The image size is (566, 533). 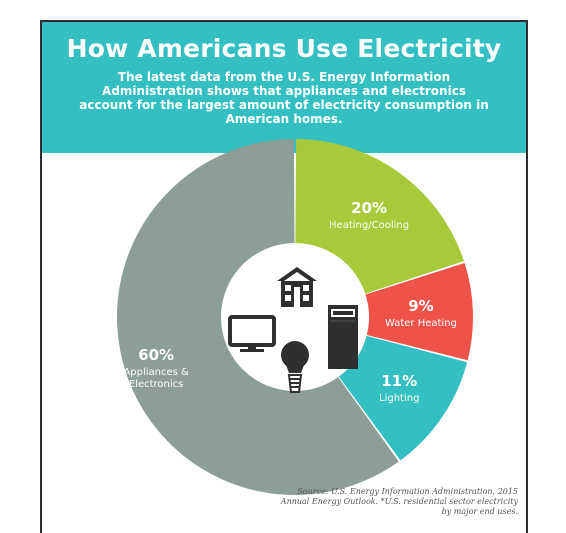 I want to click on slice-value-label: 9%, so click(x=420, y=306).